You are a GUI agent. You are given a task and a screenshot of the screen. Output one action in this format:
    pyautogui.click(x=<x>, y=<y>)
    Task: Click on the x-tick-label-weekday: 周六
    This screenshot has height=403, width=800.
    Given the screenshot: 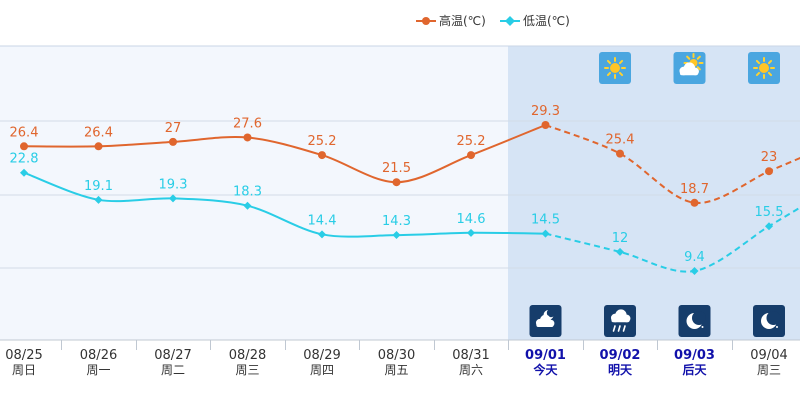 What is the action you would take?
    pyautogui.click(x=471, y=370)
    